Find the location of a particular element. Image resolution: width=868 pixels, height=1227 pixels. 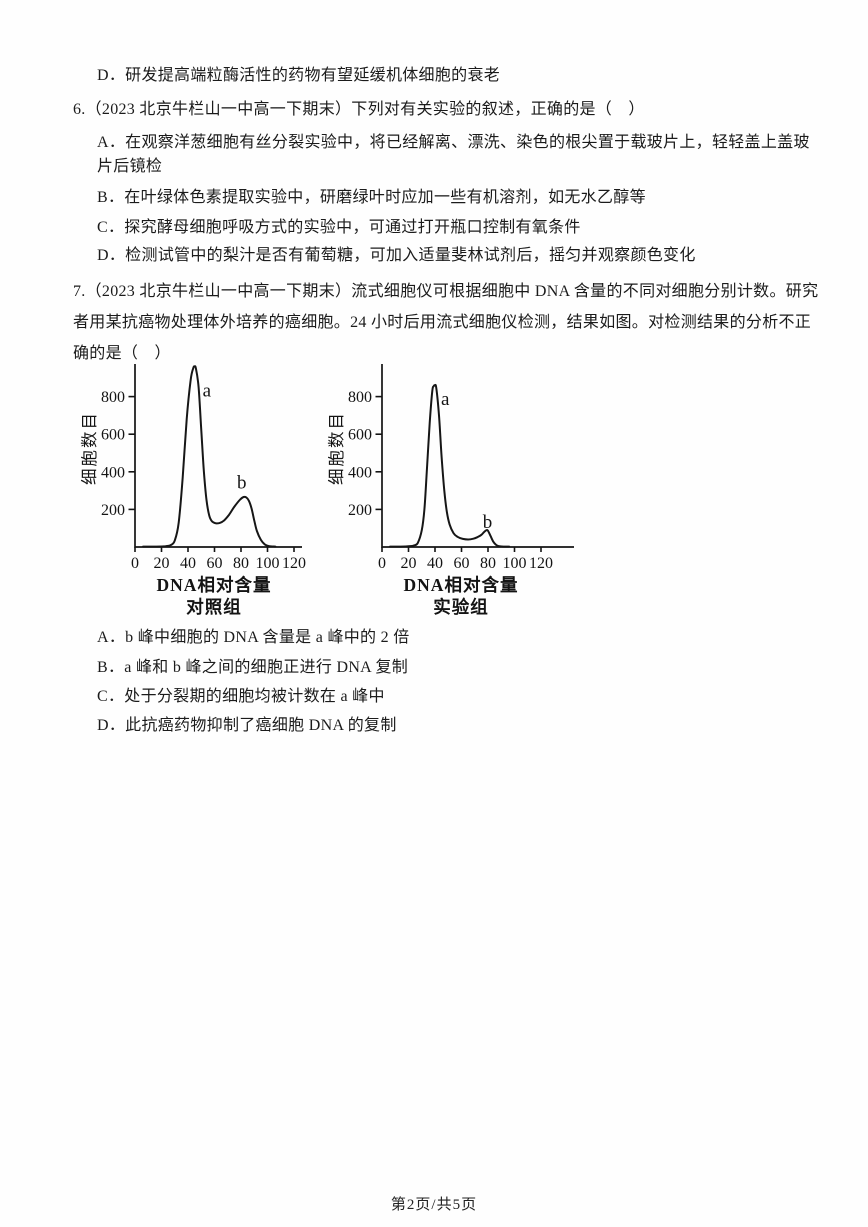

chart-title: 对照组 is located at coordinates (214, 607).